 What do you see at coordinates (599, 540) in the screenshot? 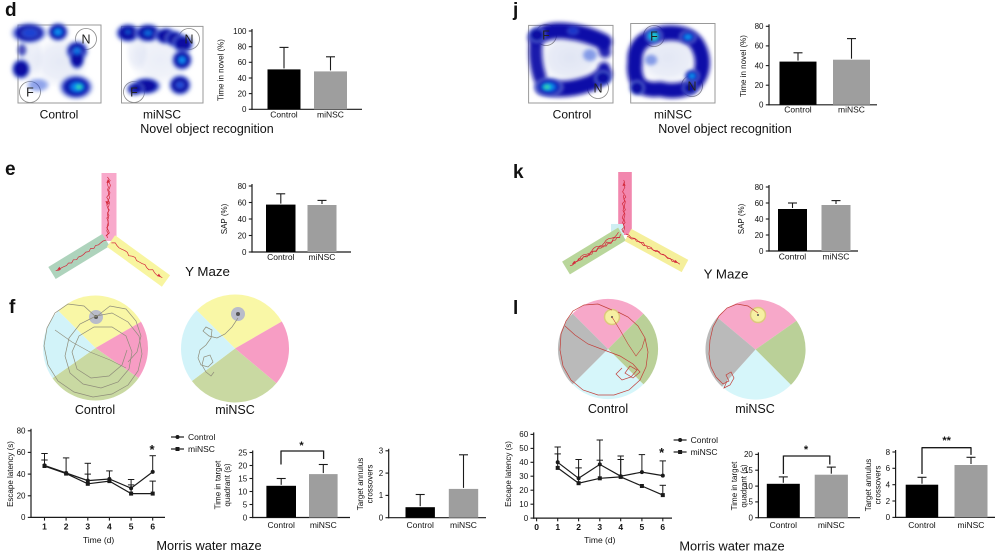
I see `svg-text: Time (d)` at bounding box center [599, 540].